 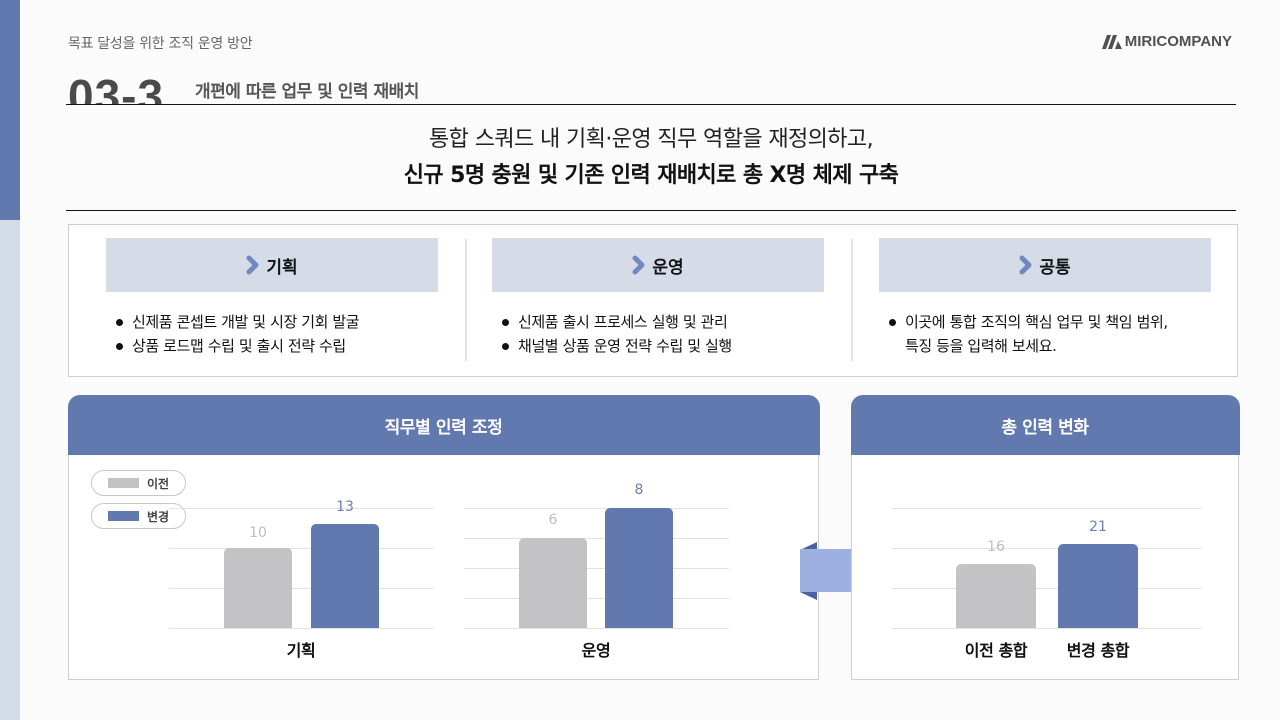 What do you see at coordinates (996, 596) in the screenshot?
I see `bar-total-prev` at bounding box center [996, 596].